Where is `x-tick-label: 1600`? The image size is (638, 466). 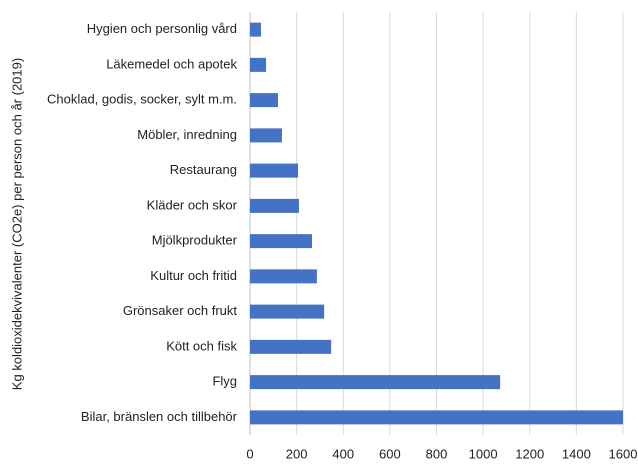 x-tick-label: 1600 is located at coordinates (623, 453).